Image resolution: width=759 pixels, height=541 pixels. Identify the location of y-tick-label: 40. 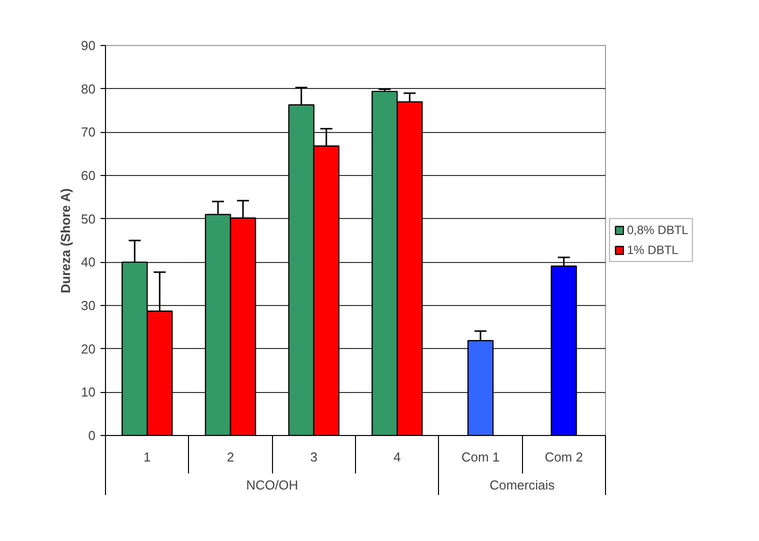
(88, 262).